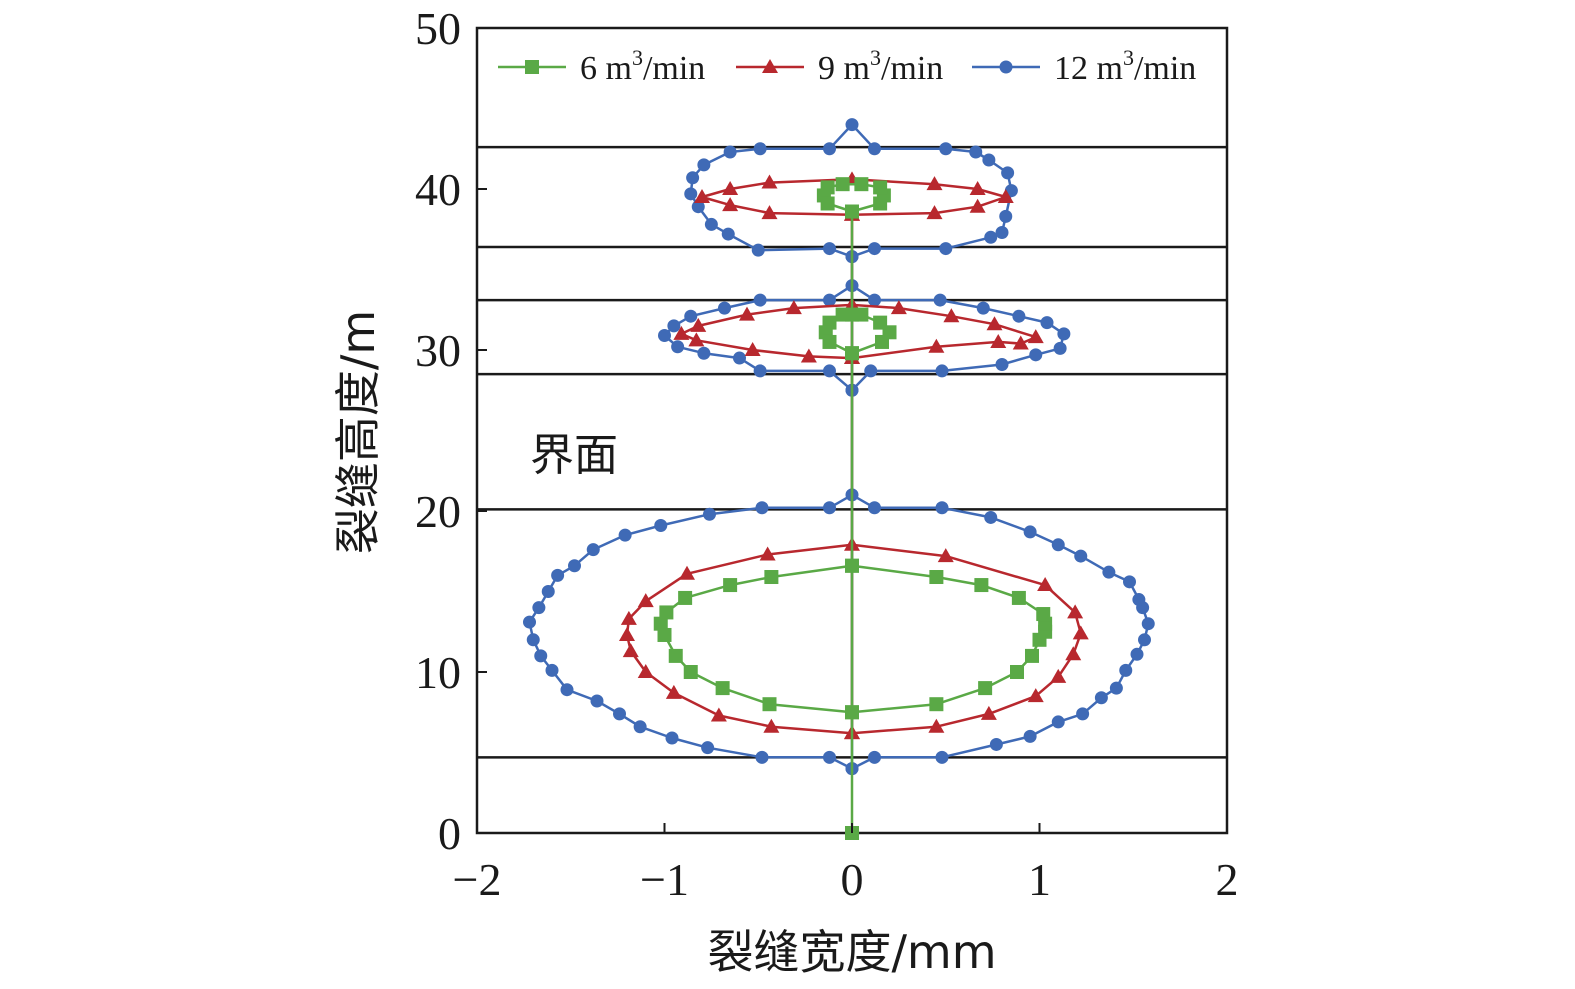 The height and width of the screenshot is (989, 1575). What do you see at coordinates (1227, 879) in the screenshot?
I see `x-tick-label: 2` at bounding box center [1227, 879].